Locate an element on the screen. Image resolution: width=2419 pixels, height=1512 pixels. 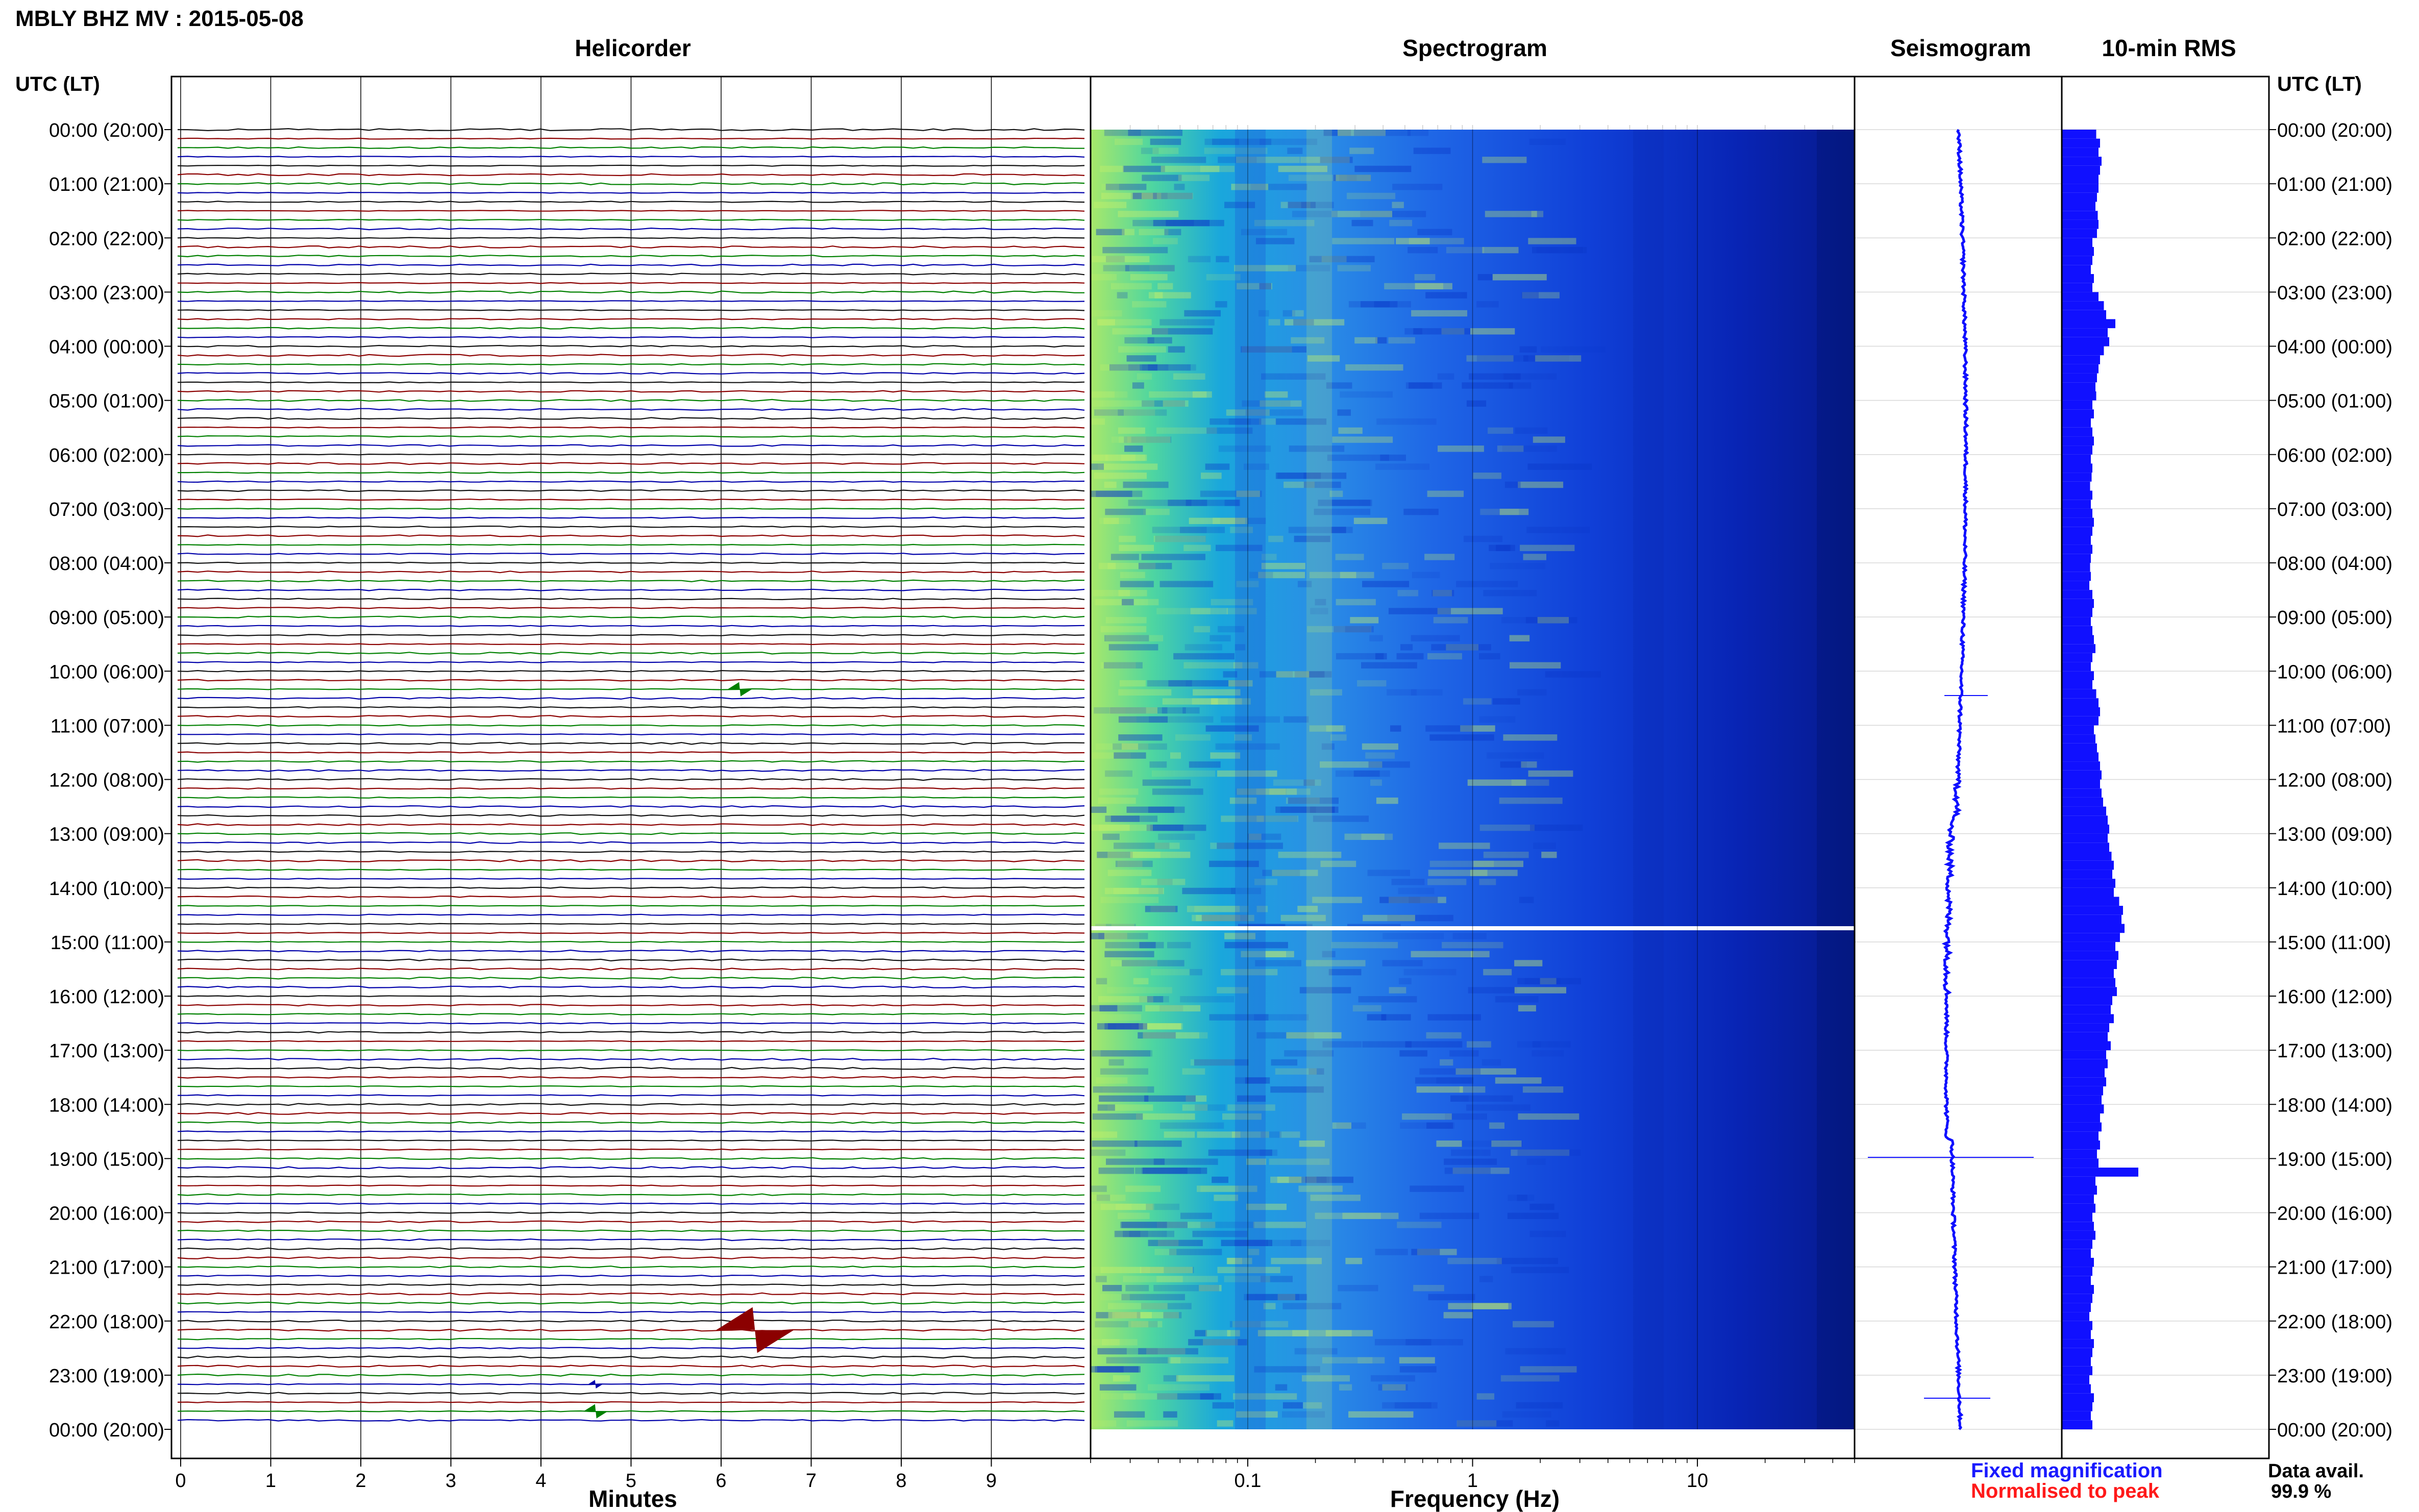
time-label-right: 05:00 (01:00) is located at coordinates (2334, 401).